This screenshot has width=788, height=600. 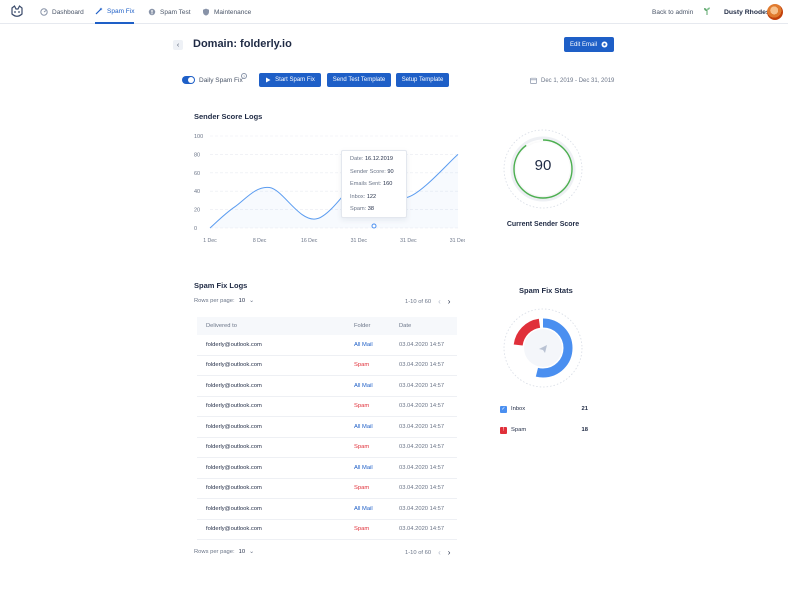 What do you see at coordinates (233, 12) in the screenshot?
I see `nav-maintenance-label: Maintenance` at bounding box center [233, 12].